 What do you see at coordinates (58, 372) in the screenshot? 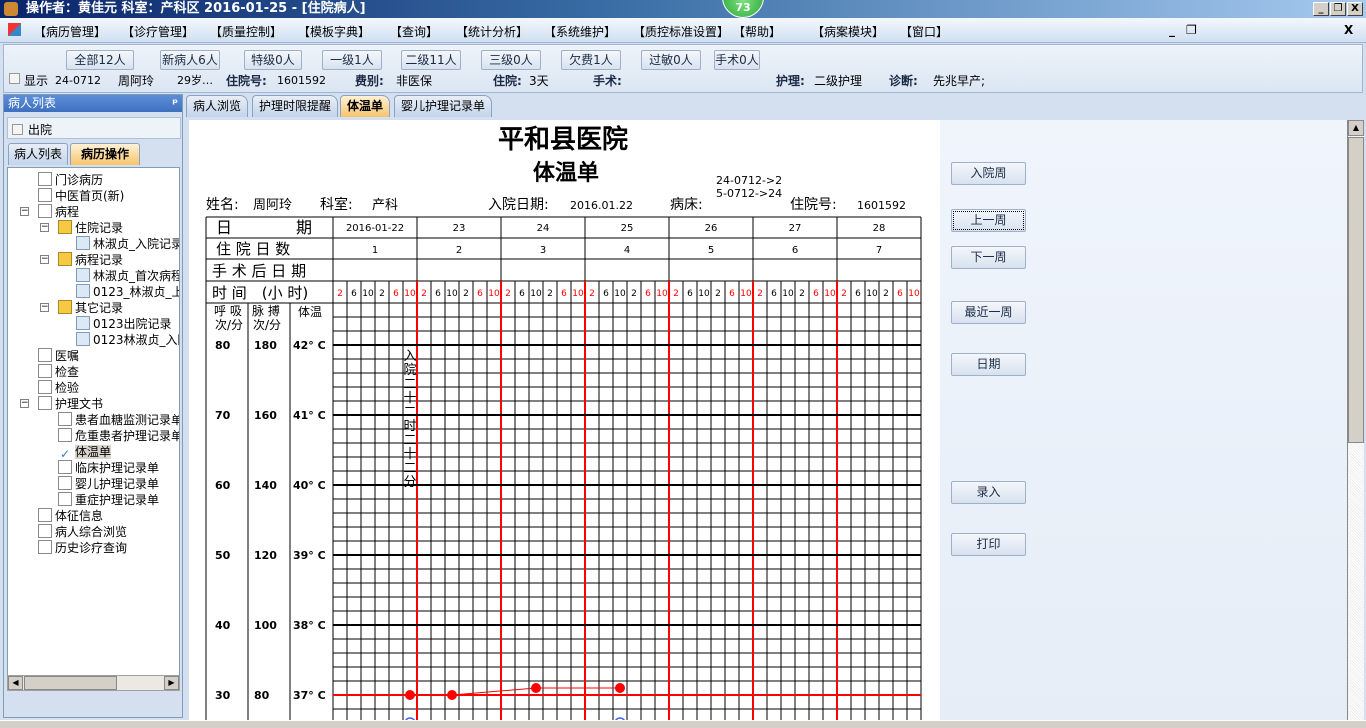
I see `tree-item: 检查` at bounding box center [58, 372].